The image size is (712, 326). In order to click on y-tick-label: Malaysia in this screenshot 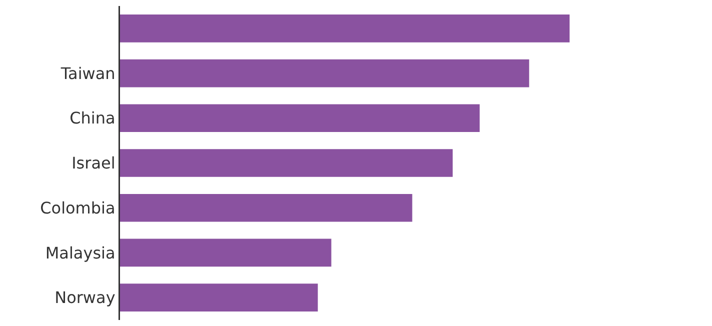, I will do `click(80, 252)`.